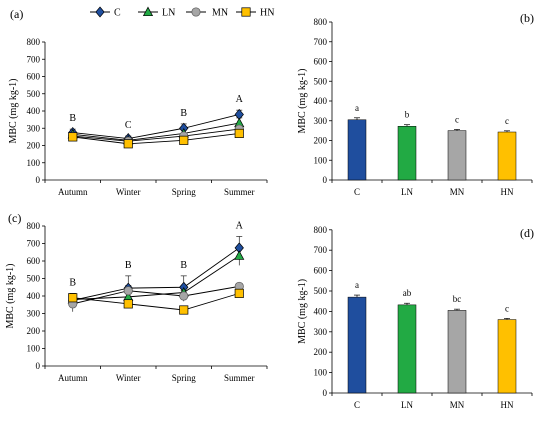  What do you see at coordinates (407, 293) in the screenshot?
I see `significance-letter: ab` at bounding box center [407, 293].